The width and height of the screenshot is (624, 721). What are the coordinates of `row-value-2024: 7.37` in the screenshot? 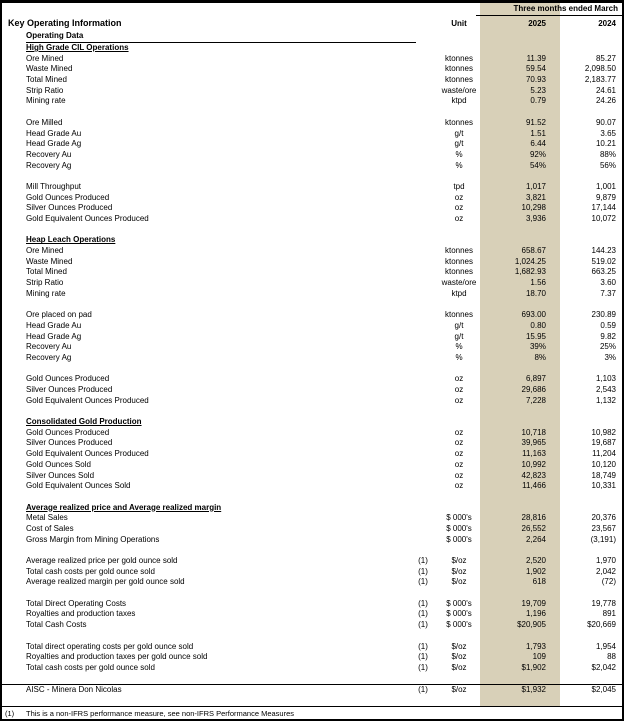 It's located at (608, 293).